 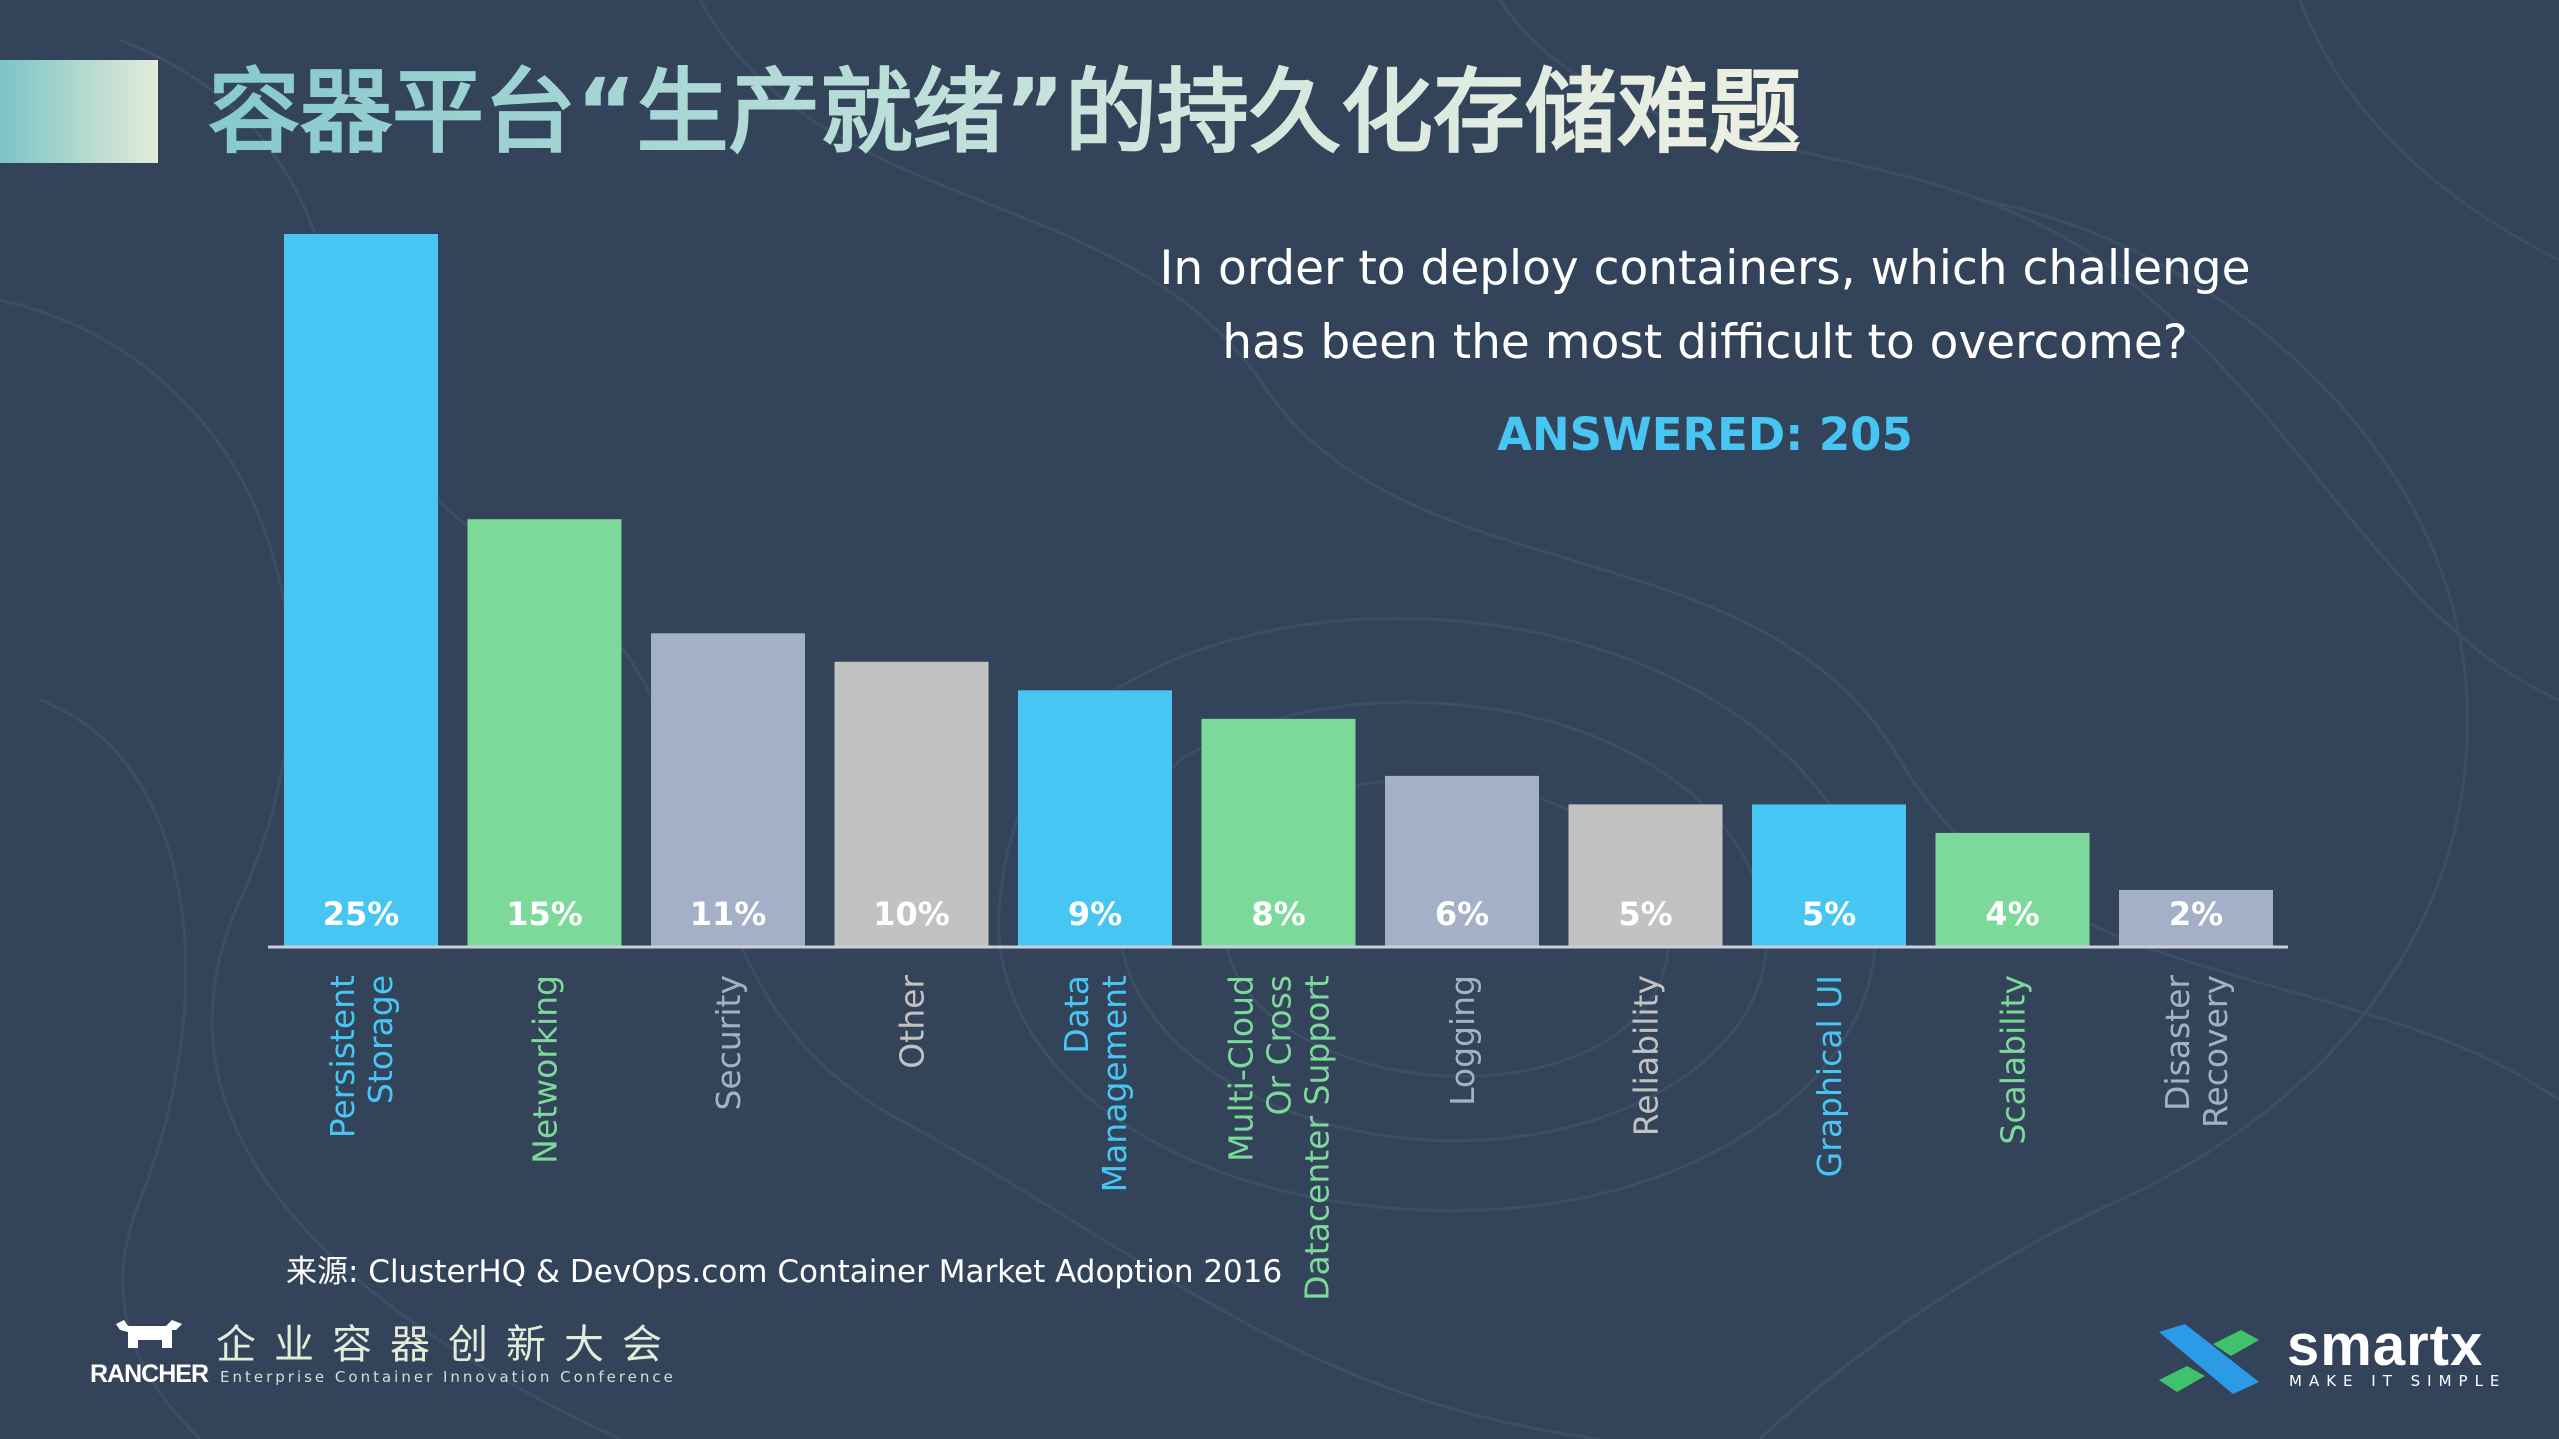 What do you see at coordinates (1076, 1014) in the screenshot?
I see `category-label-line: Data` at bounding box center [1076, 1014].